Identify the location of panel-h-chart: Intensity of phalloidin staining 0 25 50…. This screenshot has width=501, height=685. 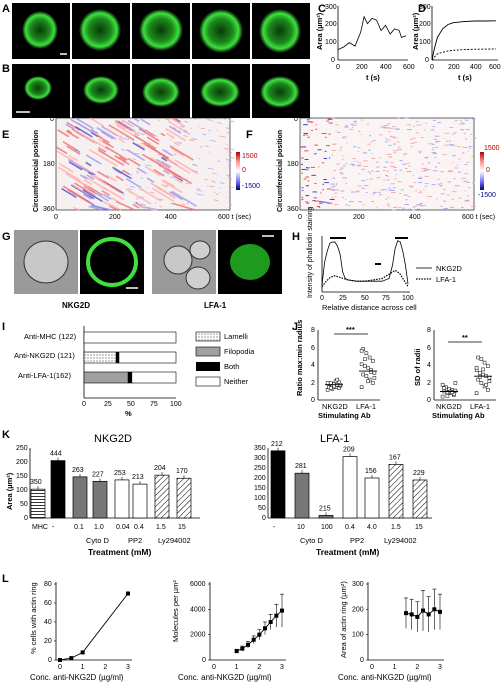
(384, 259).